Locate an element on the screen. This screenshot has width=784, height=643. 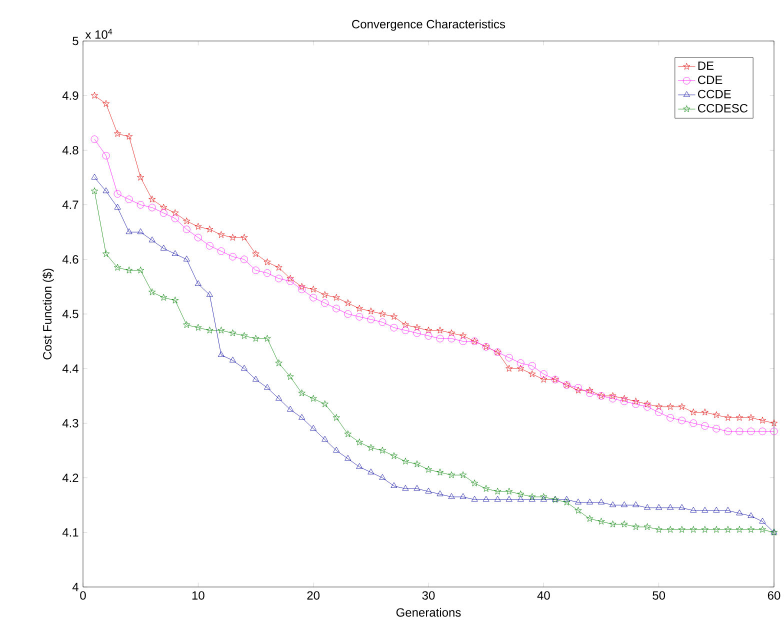
y-axis-title: Cost Function ($) is located at coordinates (48, 314).